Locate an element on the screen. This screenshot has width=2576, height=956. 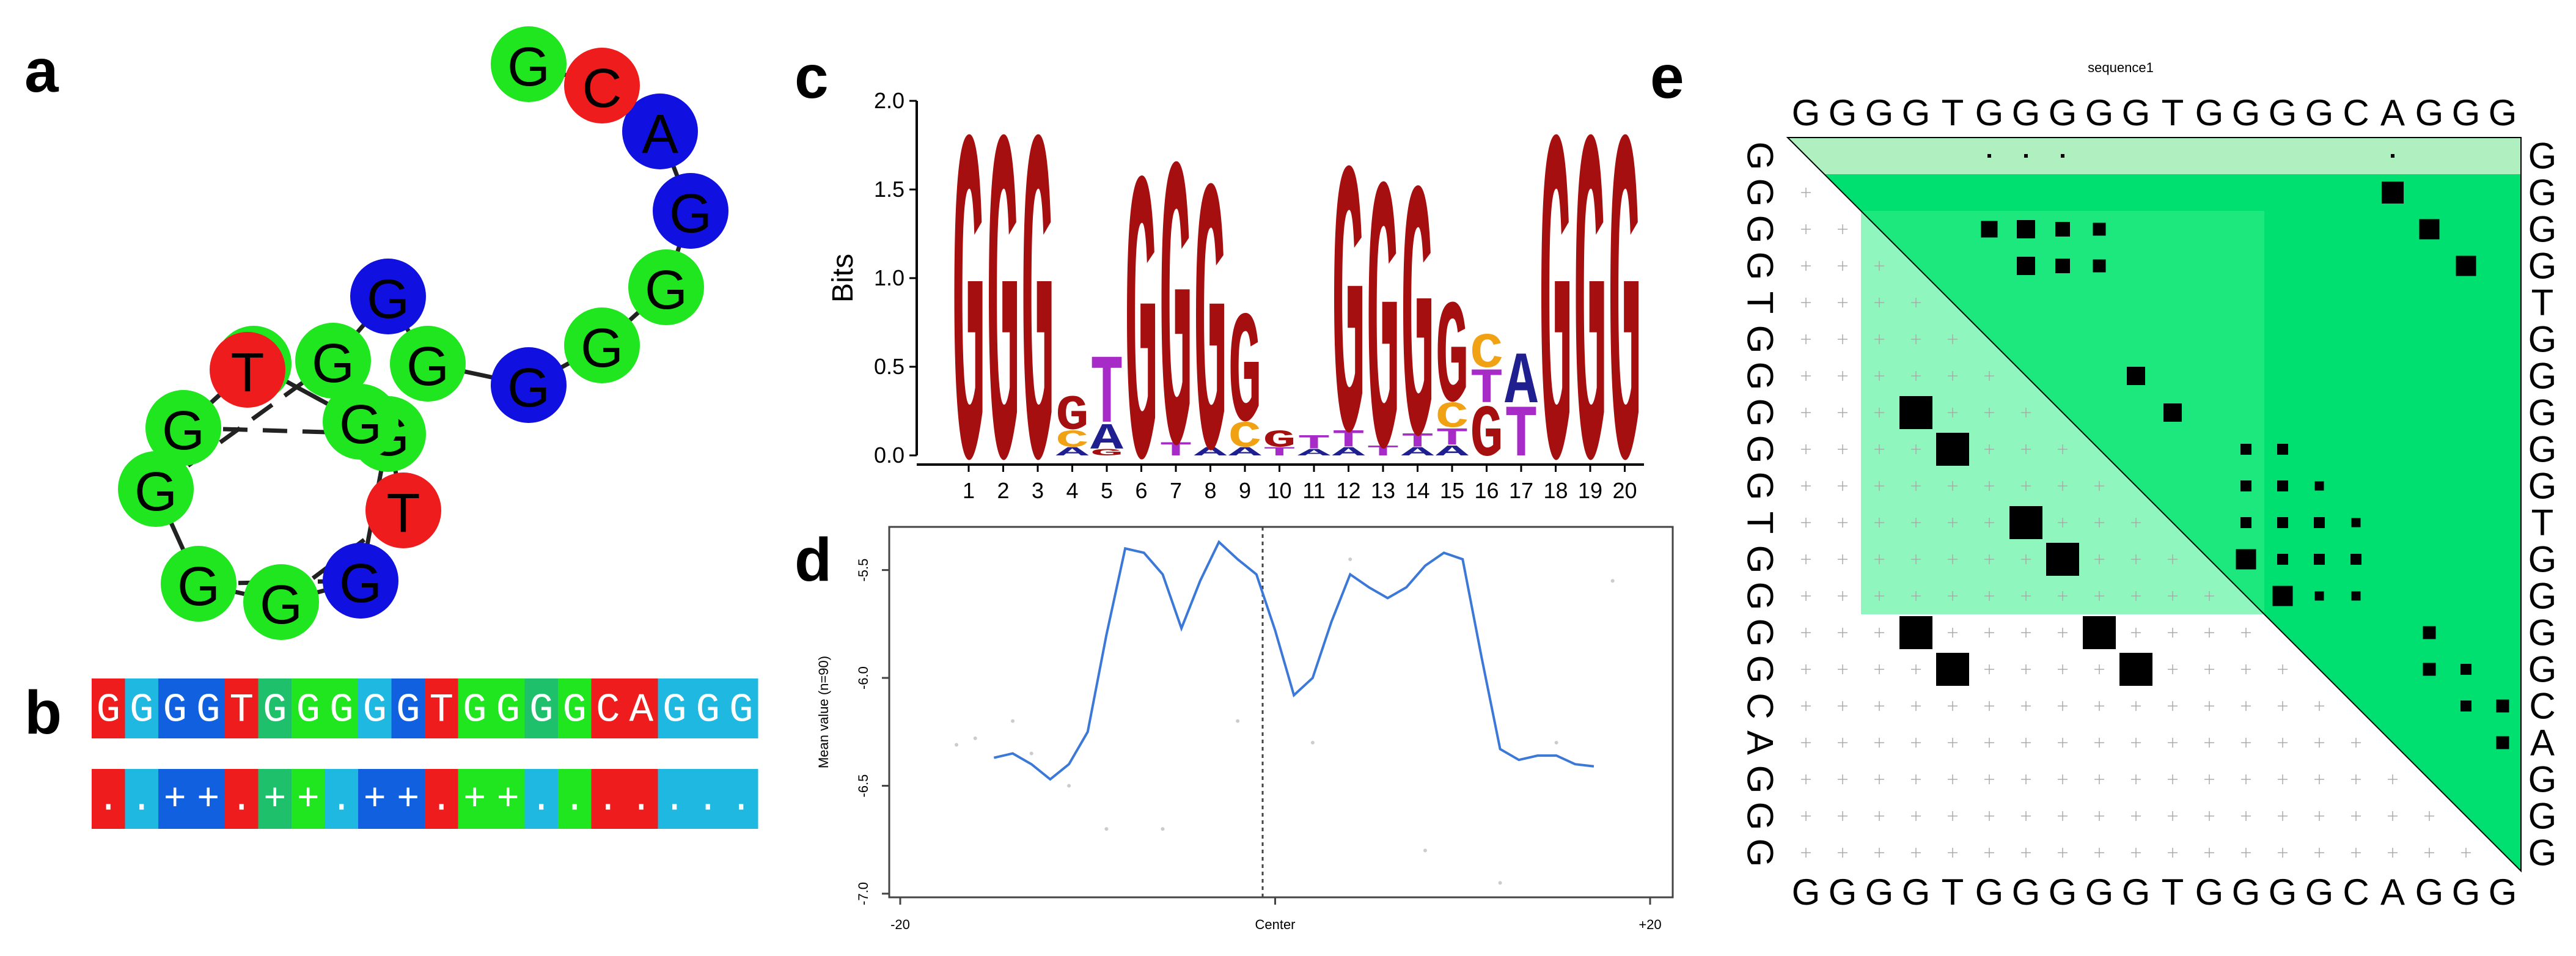
logo-letter: A is located at coordinates (1106, 439).